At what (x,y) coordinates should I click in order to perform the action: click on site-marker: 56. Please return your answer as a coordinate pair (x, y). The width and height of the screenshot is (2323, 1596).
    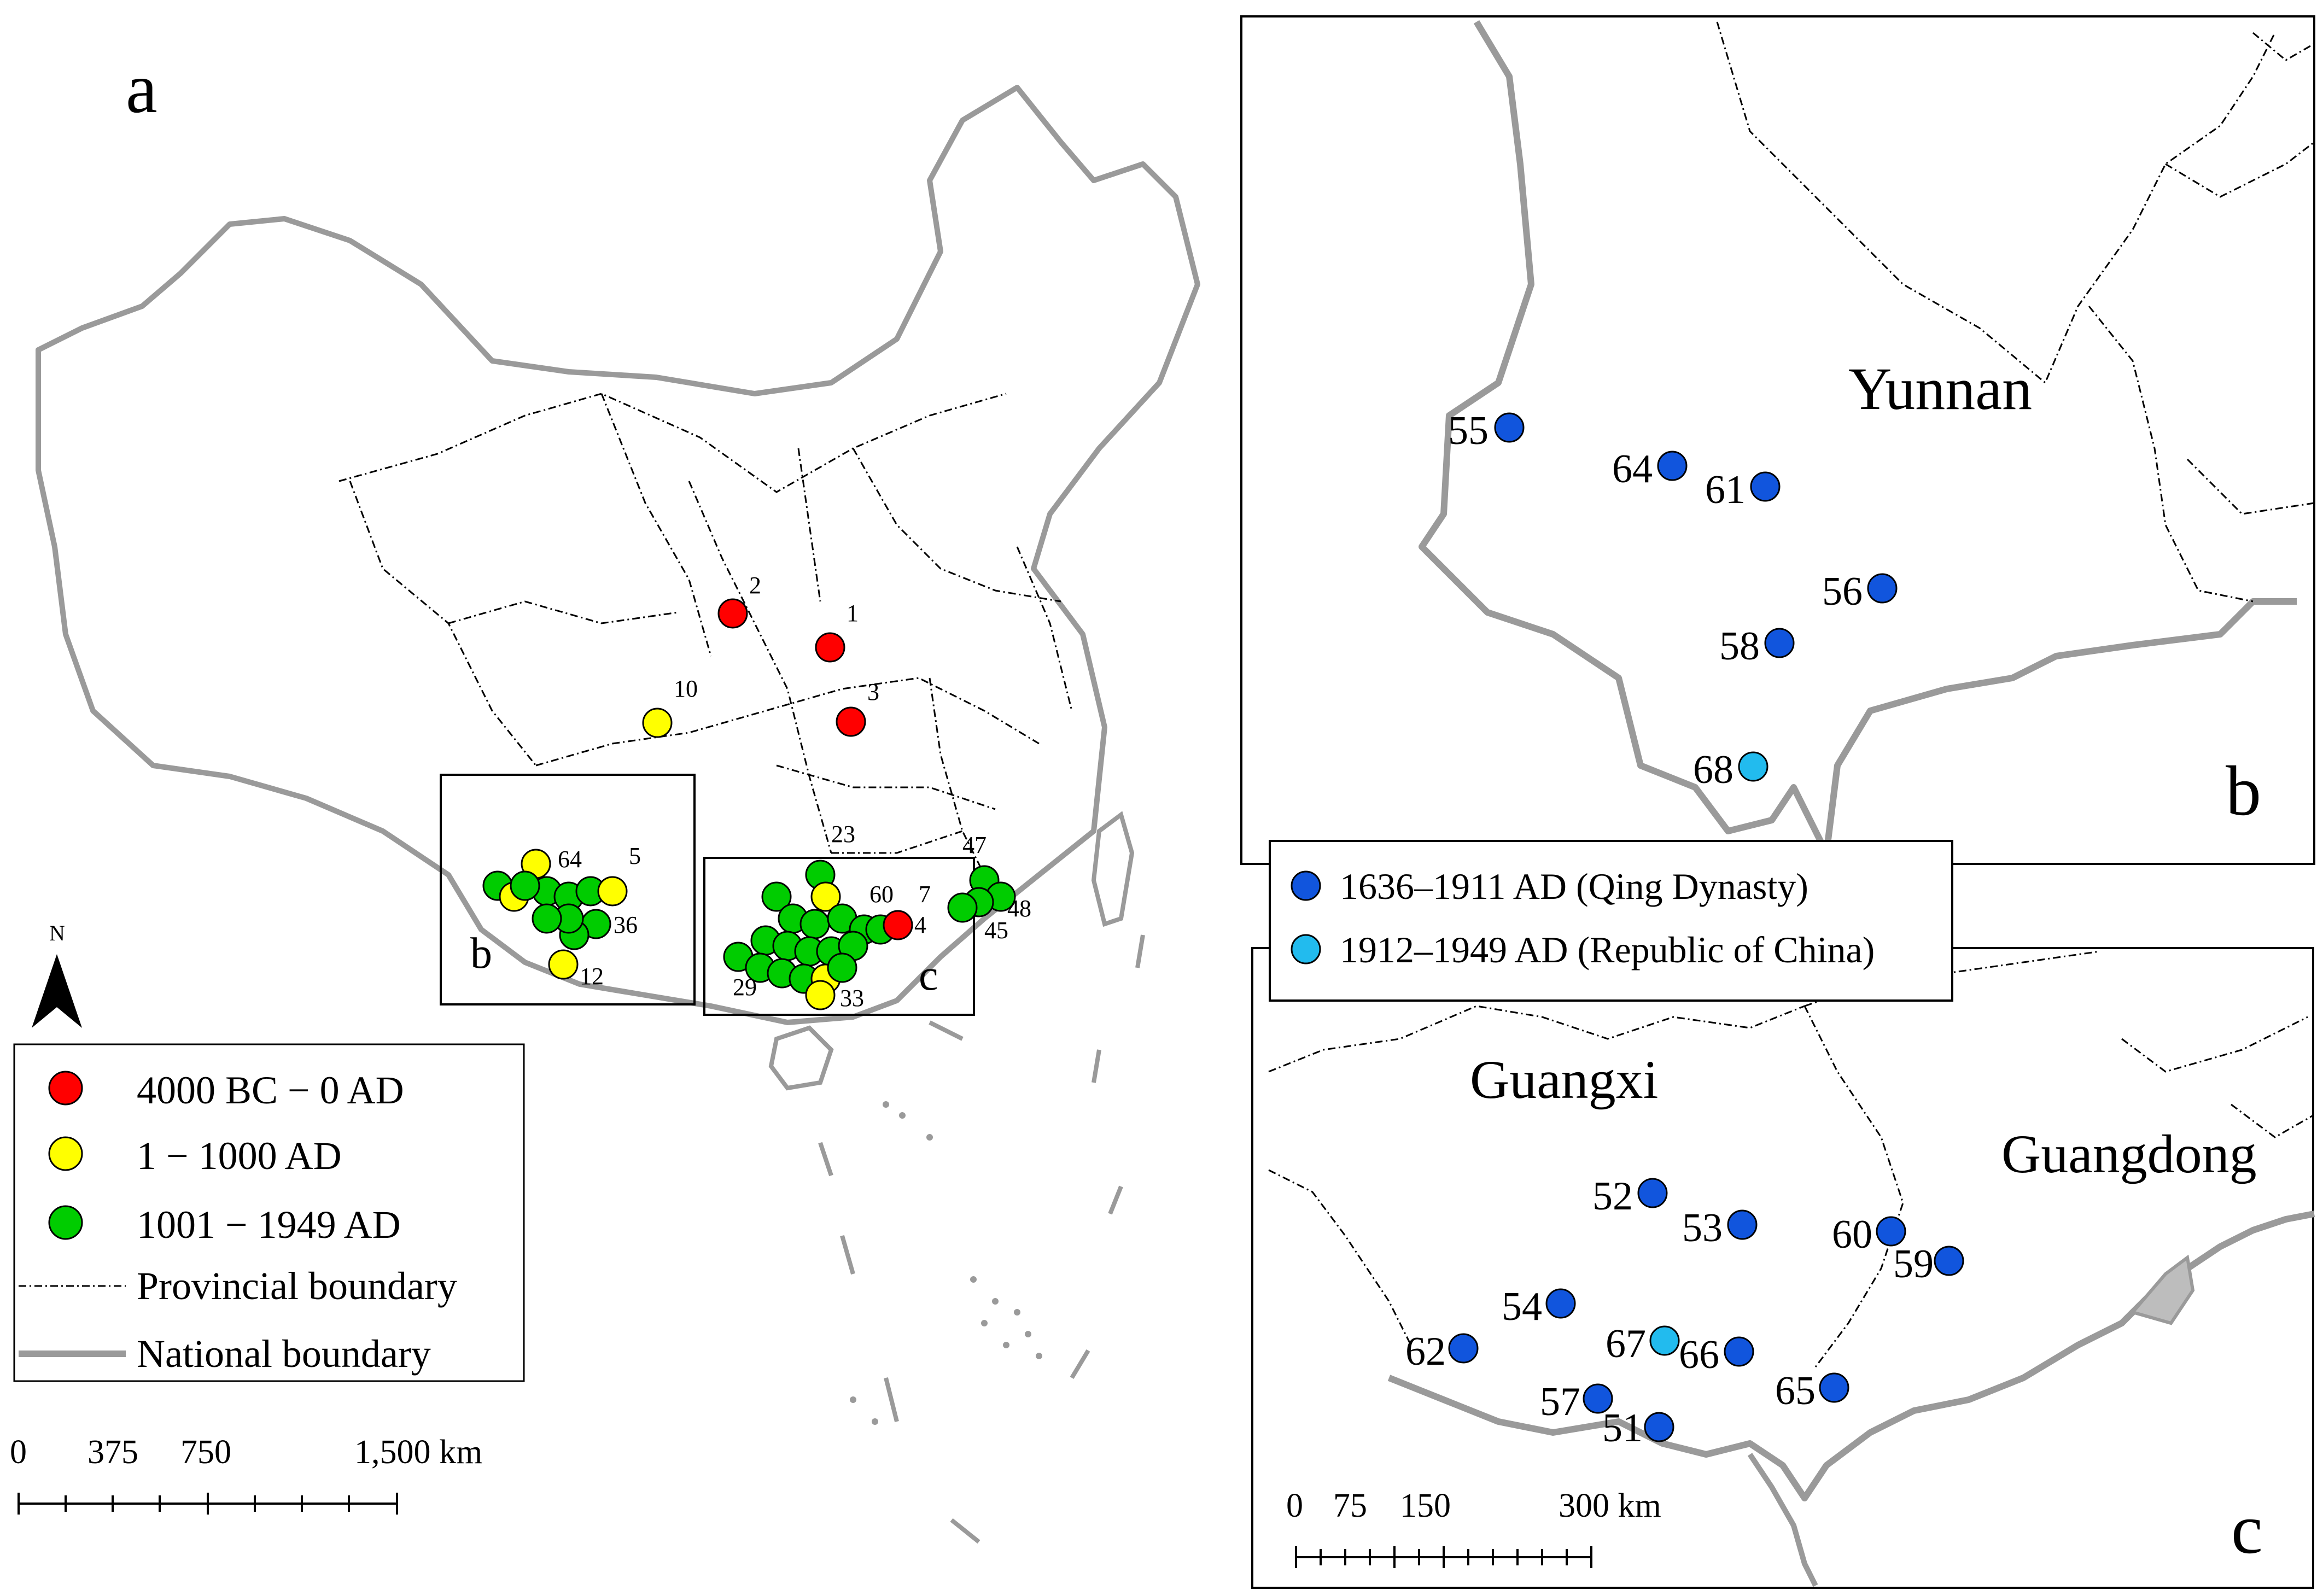
    Looking at the image, I should click on (1860, 592).